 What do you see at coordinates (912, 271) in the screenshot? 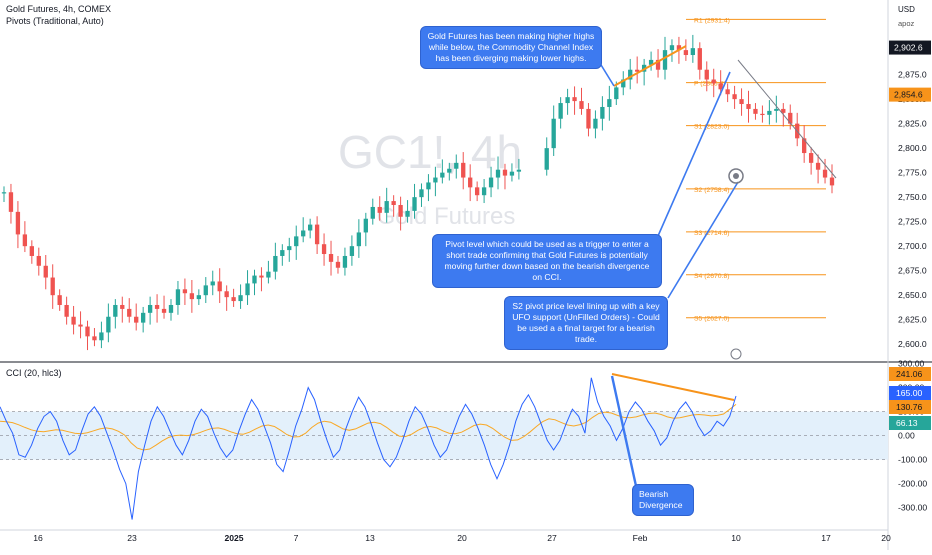
I see `price-axis-tick-3: 2,675.0` at bounding box center [912, 271].